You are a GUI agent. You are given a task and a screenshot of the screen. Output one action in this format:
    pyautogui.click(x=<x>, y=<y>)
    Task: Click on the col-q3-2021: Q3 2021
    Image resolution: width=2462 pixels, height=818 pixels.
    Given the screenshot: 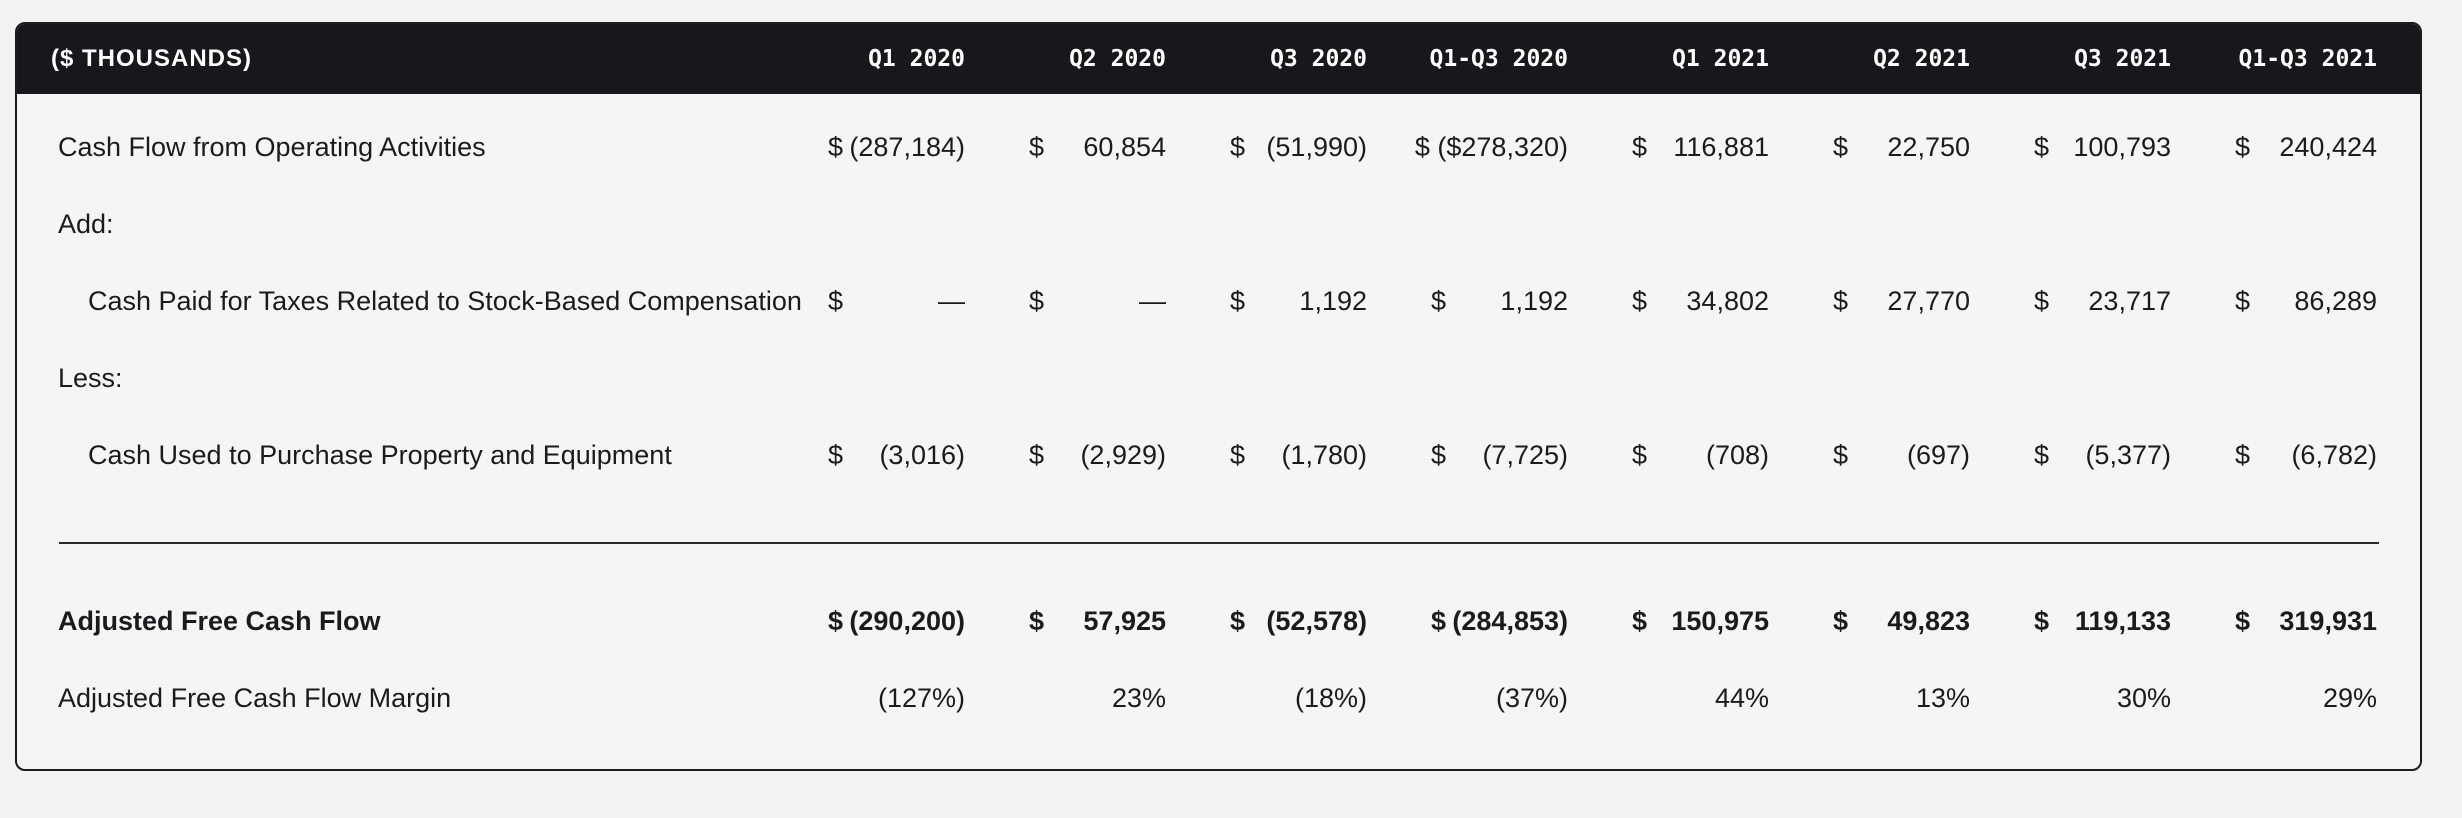 What is the action you would take?
    pyautogui.click(x=2122, y=59)
    